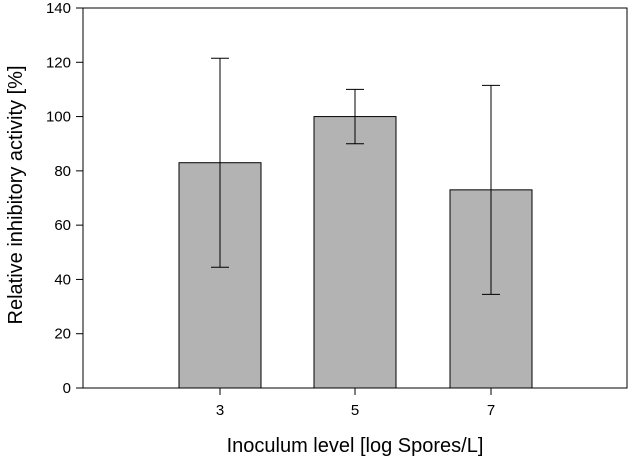  Describe the element at coordinates (58, 8) in the screenshot. I see `y-tick-label-140: 140` at that location.